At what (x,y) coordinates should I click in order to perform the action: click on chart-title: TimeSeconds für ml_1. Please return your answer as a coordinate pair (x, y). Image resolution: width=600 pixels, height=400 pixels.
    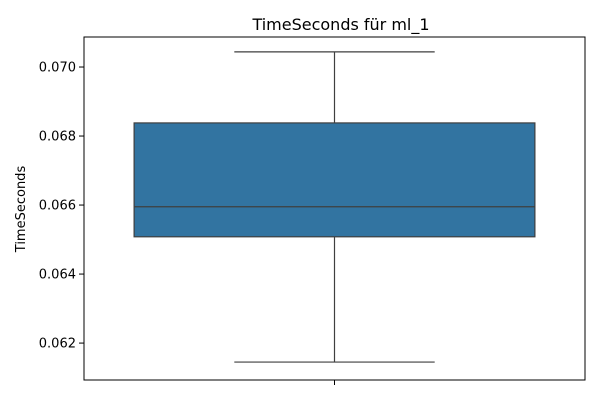
    Looking at the image, I should click on (340, 25).